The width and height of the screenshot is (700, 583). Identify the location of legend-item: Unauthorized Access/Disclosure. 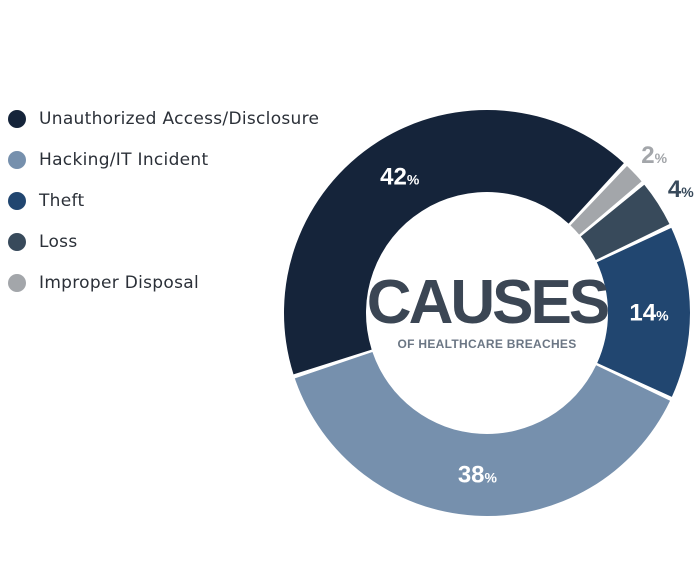
(163, 118).